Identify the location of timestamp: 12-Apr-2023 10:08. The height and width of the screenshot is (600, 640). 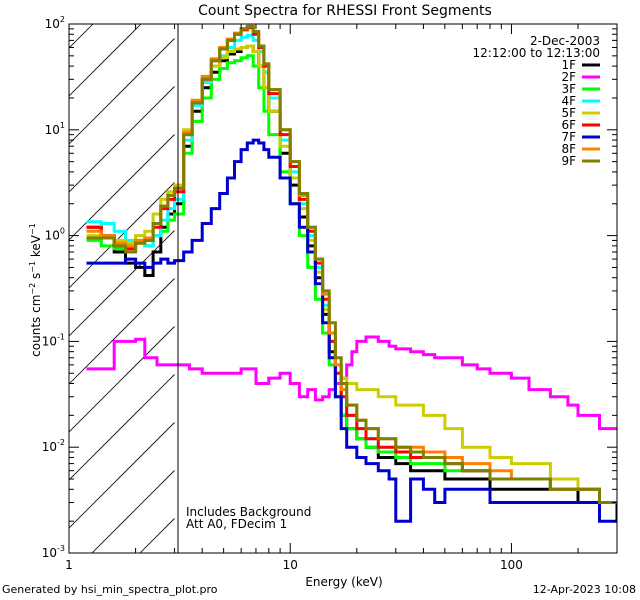
(584, 589).